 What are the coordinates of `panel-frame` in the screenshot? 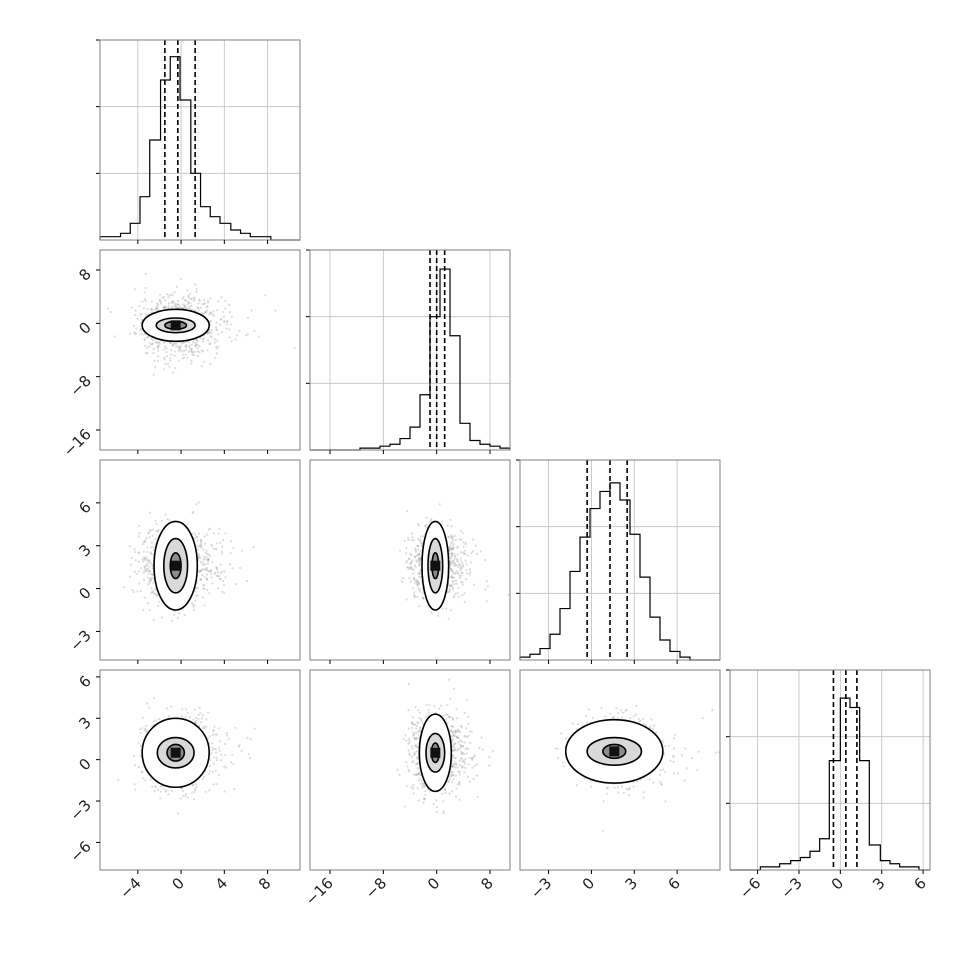 It's located at (200, 560).